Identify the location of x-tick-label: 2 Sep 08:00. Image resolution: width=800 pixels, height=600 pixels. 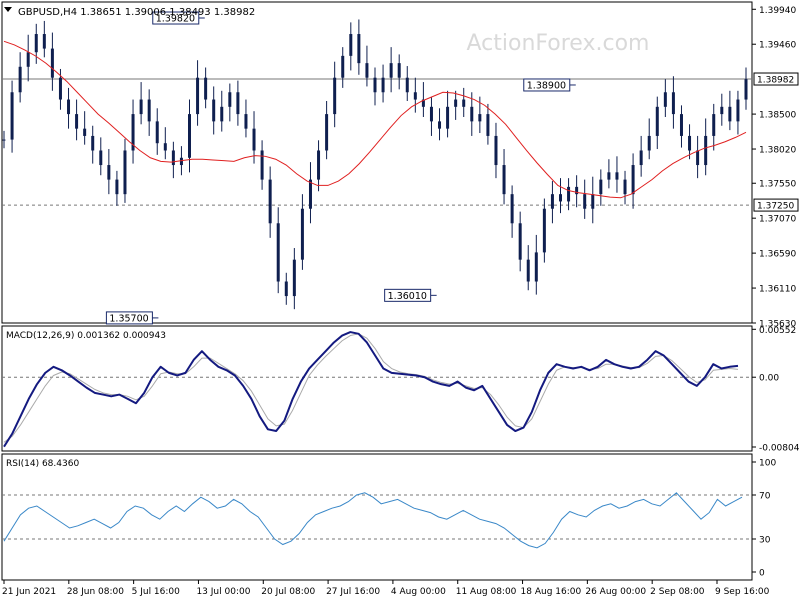
(677, 592).